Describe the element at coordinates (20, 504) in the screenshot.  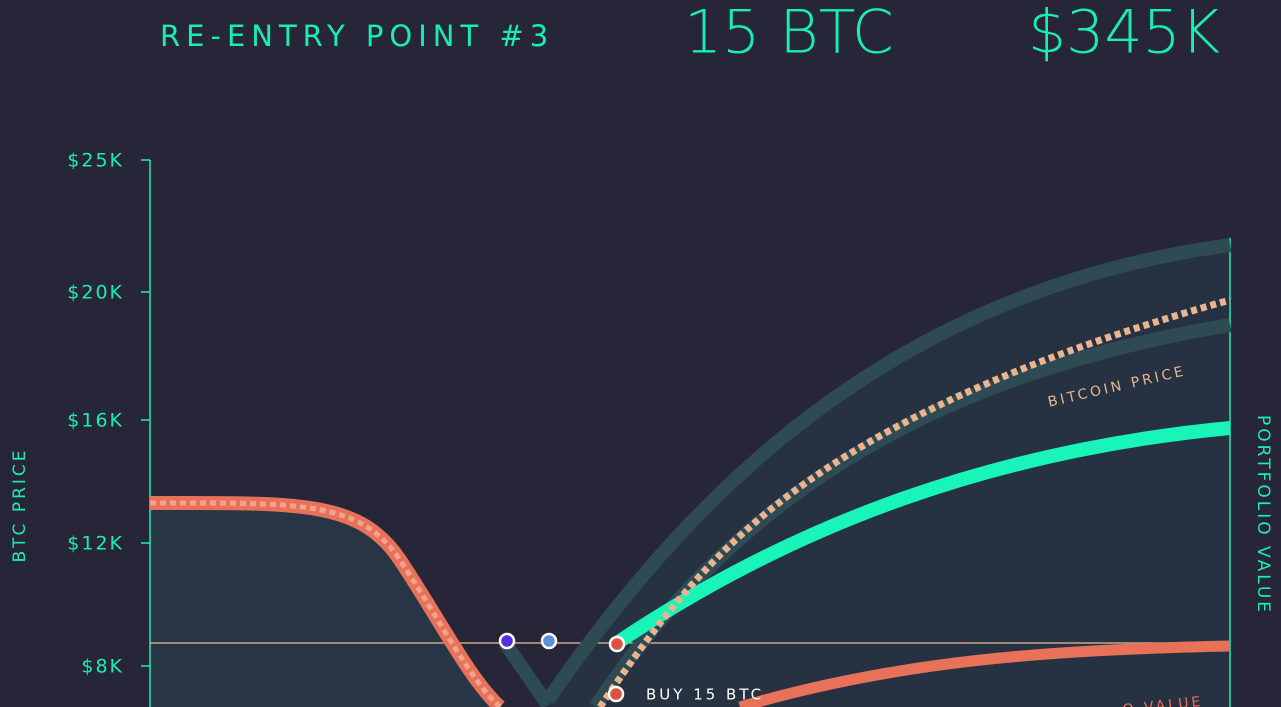
I see `left-axis-label: BTC PRICE` at that location.